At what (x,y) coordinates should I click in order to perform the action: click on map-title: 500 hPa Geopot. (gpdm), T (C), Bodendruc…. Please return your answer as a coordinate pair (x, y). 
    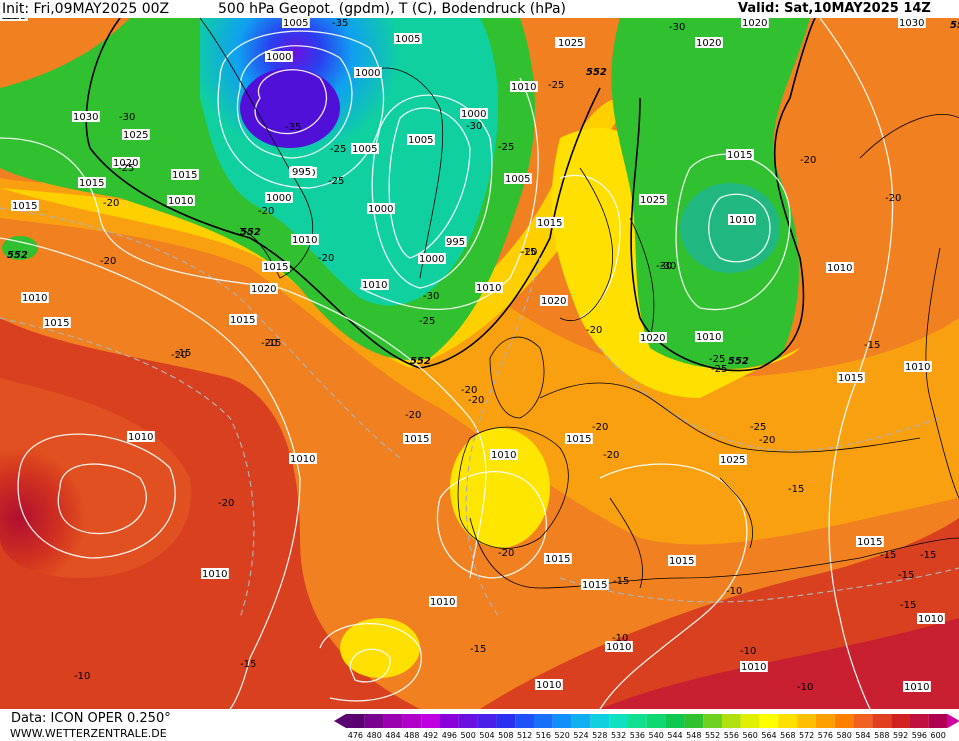
    Looking at the image, I should click on (392, 9).